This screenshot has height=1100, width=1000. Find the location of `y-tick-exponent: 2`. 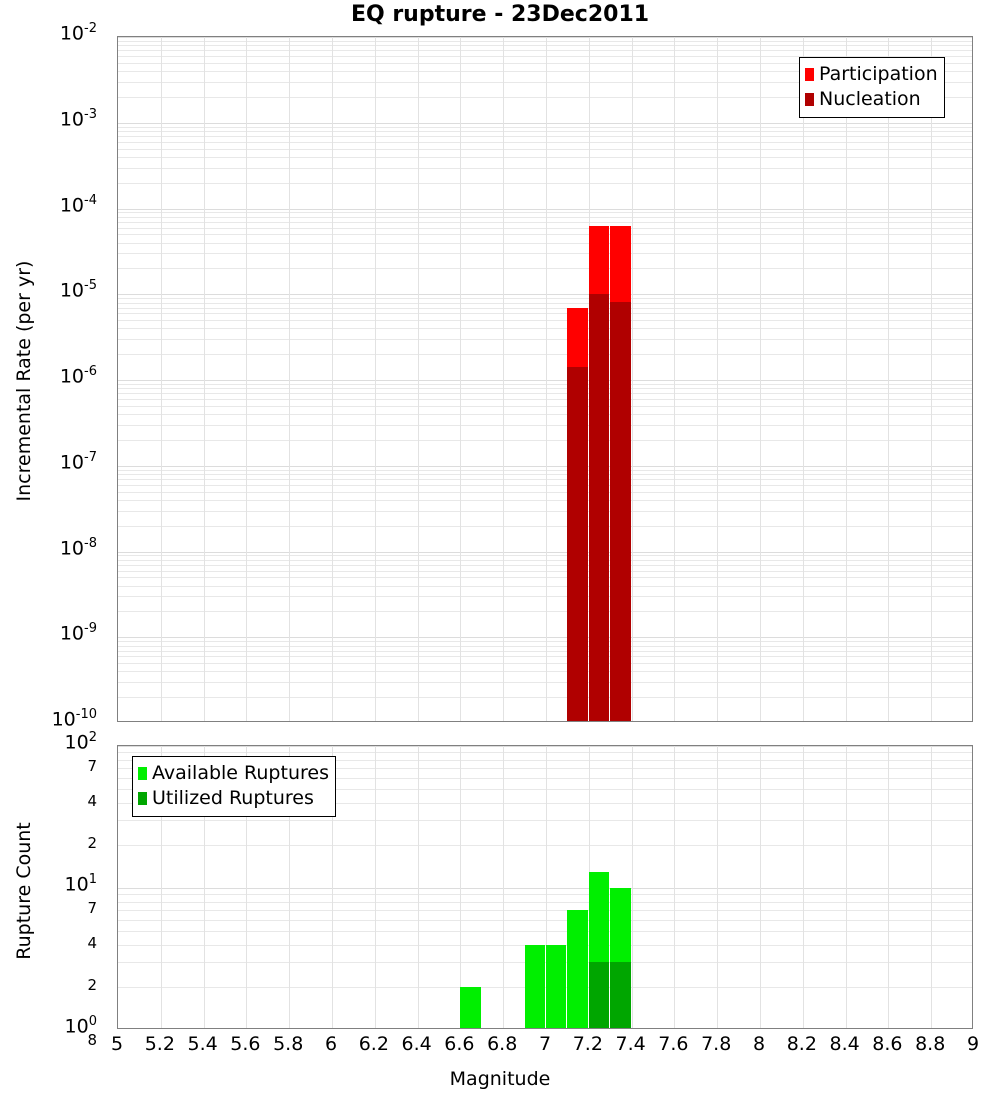

y-tick-exponent: 2 is located at coordinates (92, 737).